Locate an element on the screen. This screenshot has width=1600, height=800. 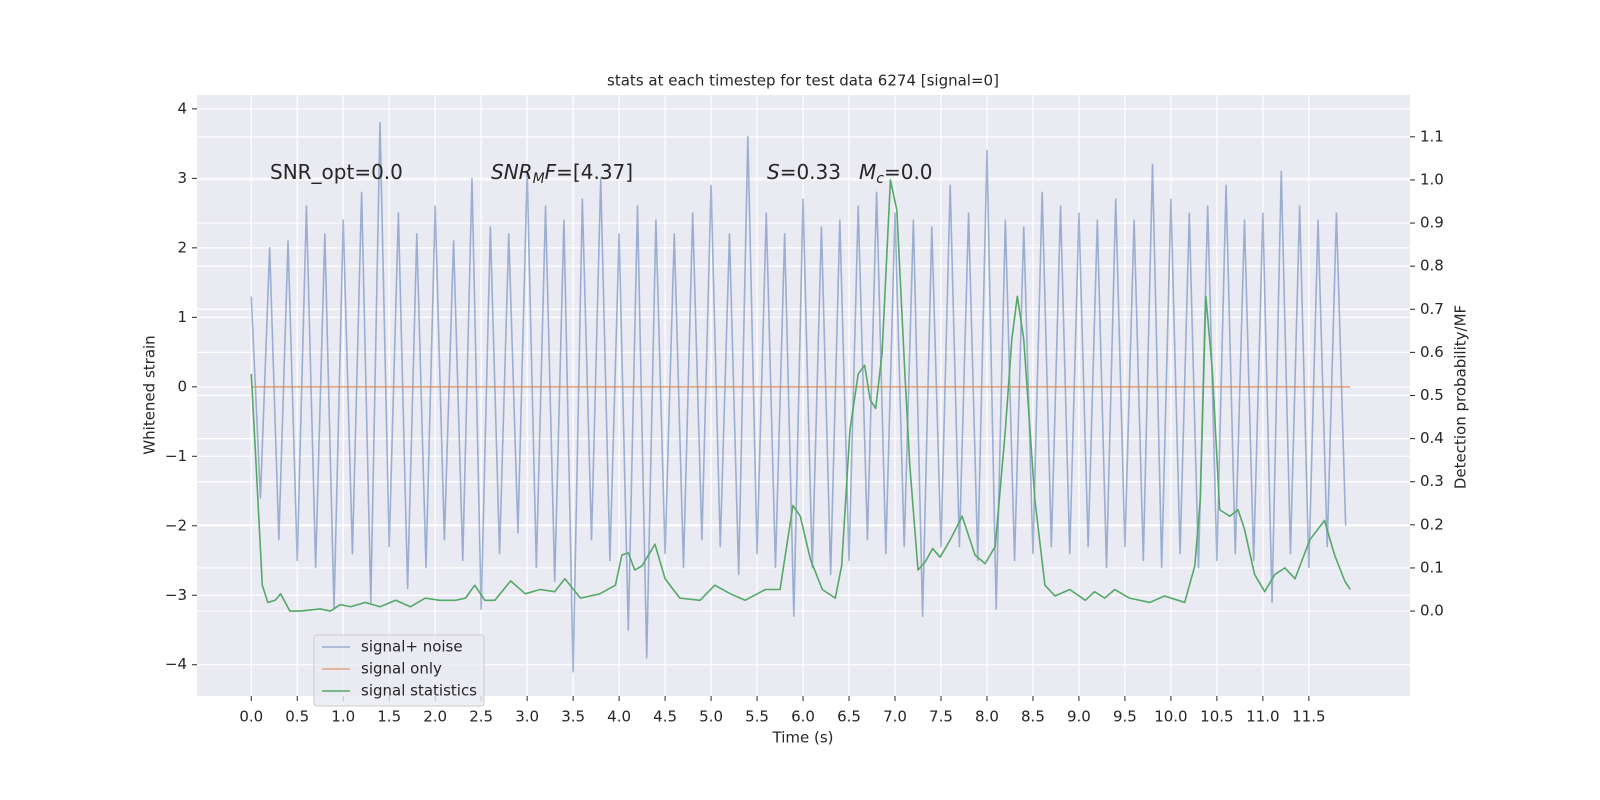
y-tick-label: 2 is located at coordinates (182, 247).